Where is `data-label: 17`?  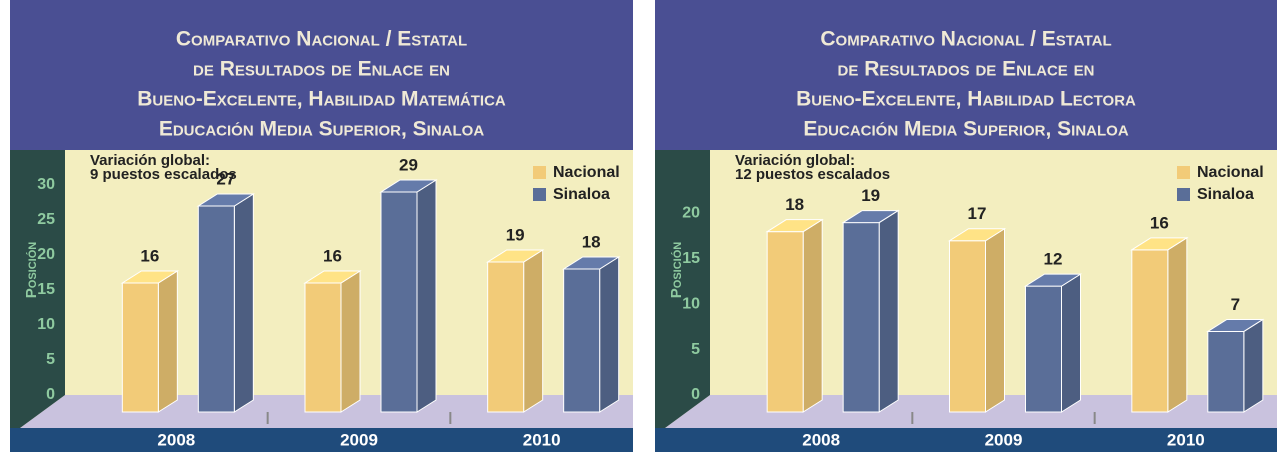 data-label: 17 is located at coordinates (977, 213).